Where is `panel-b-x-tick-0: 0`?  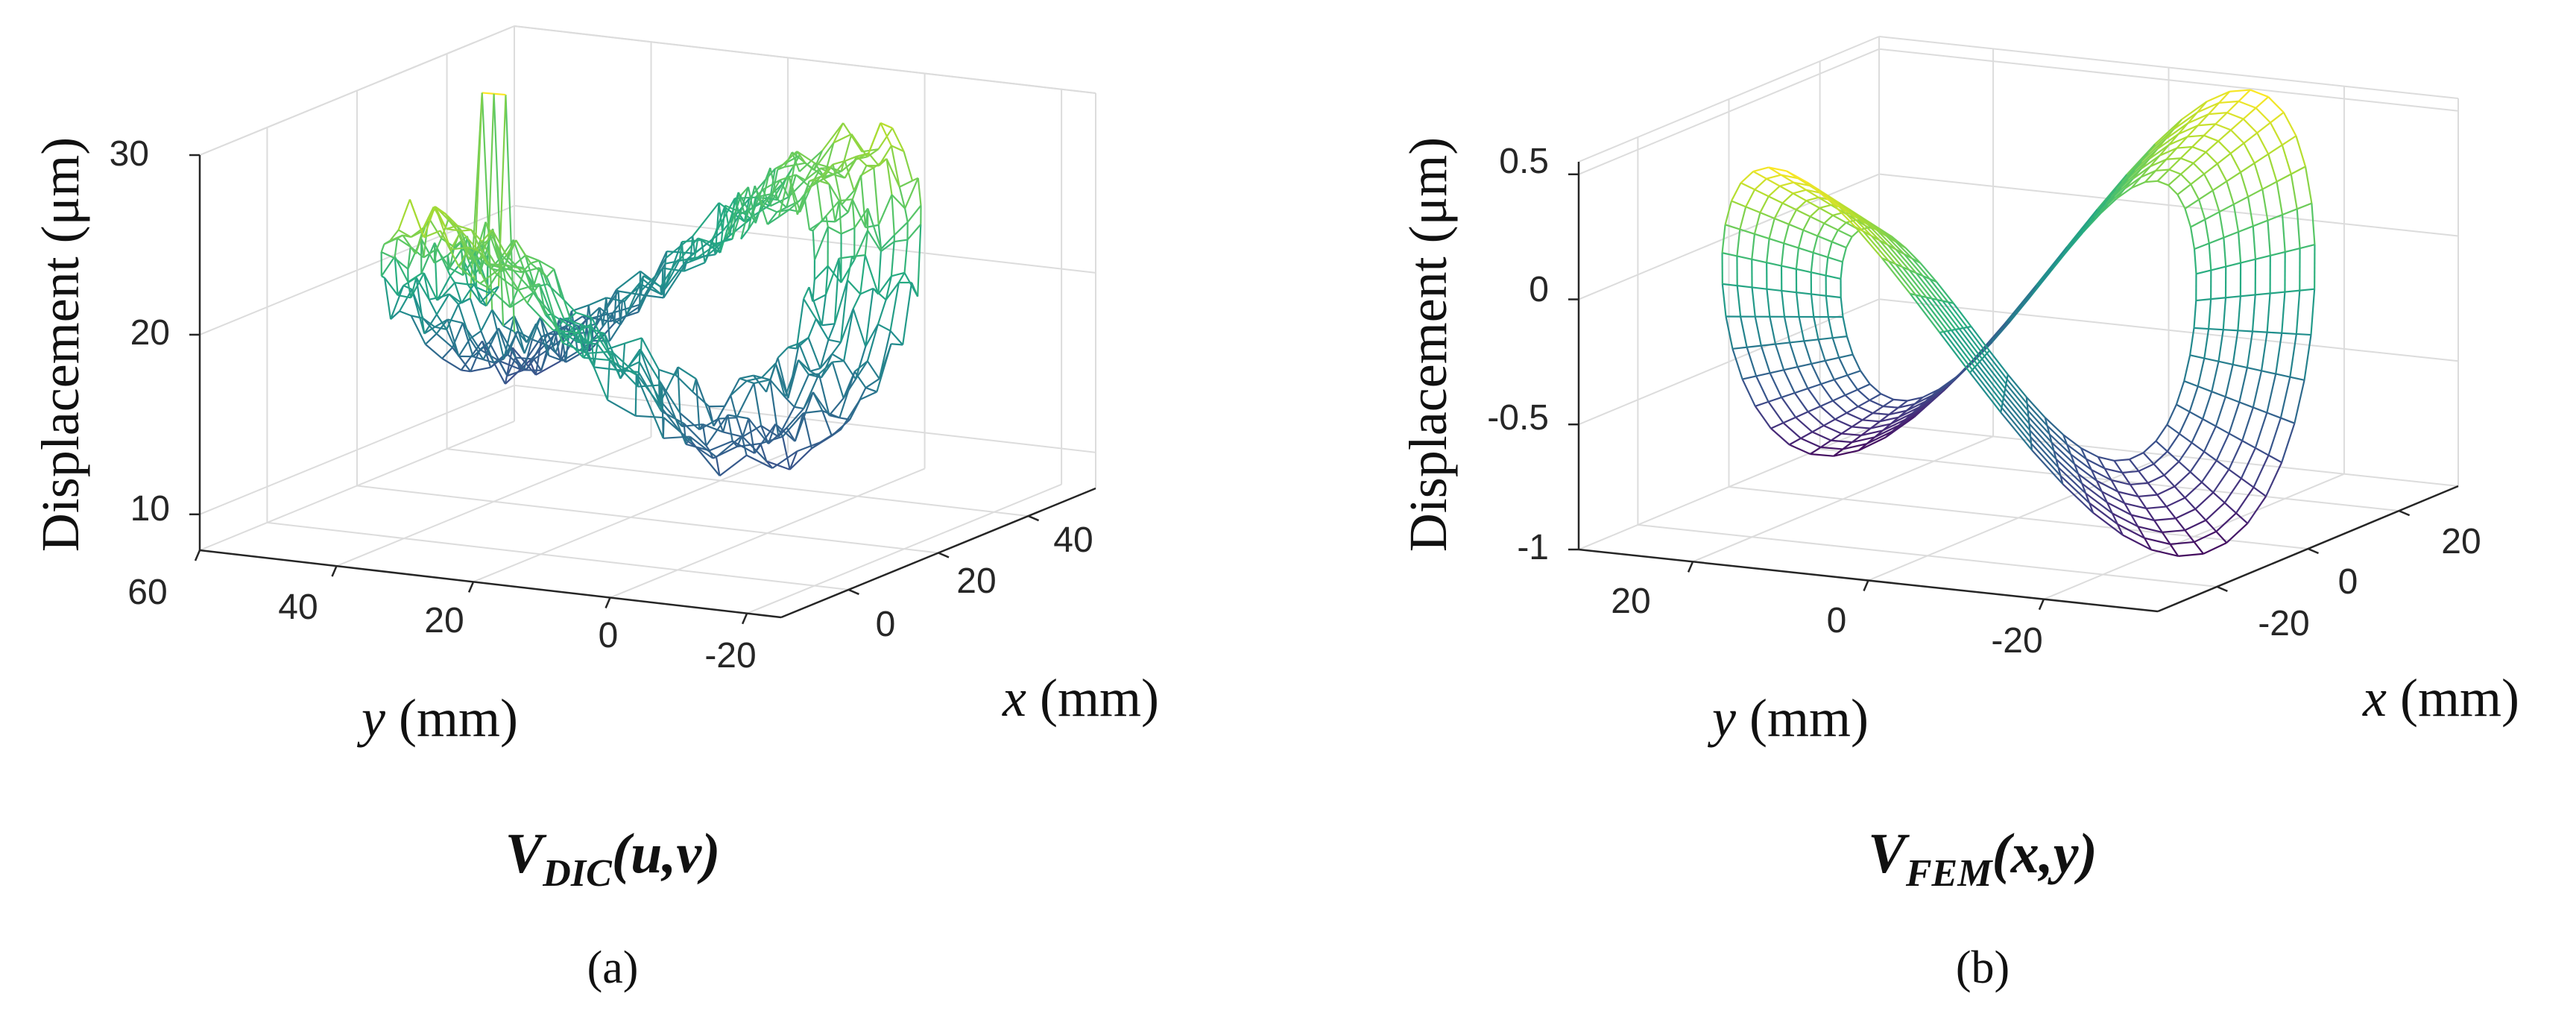 panel-b-x-tick-0: 0 is located at coordinates (2348, 582).